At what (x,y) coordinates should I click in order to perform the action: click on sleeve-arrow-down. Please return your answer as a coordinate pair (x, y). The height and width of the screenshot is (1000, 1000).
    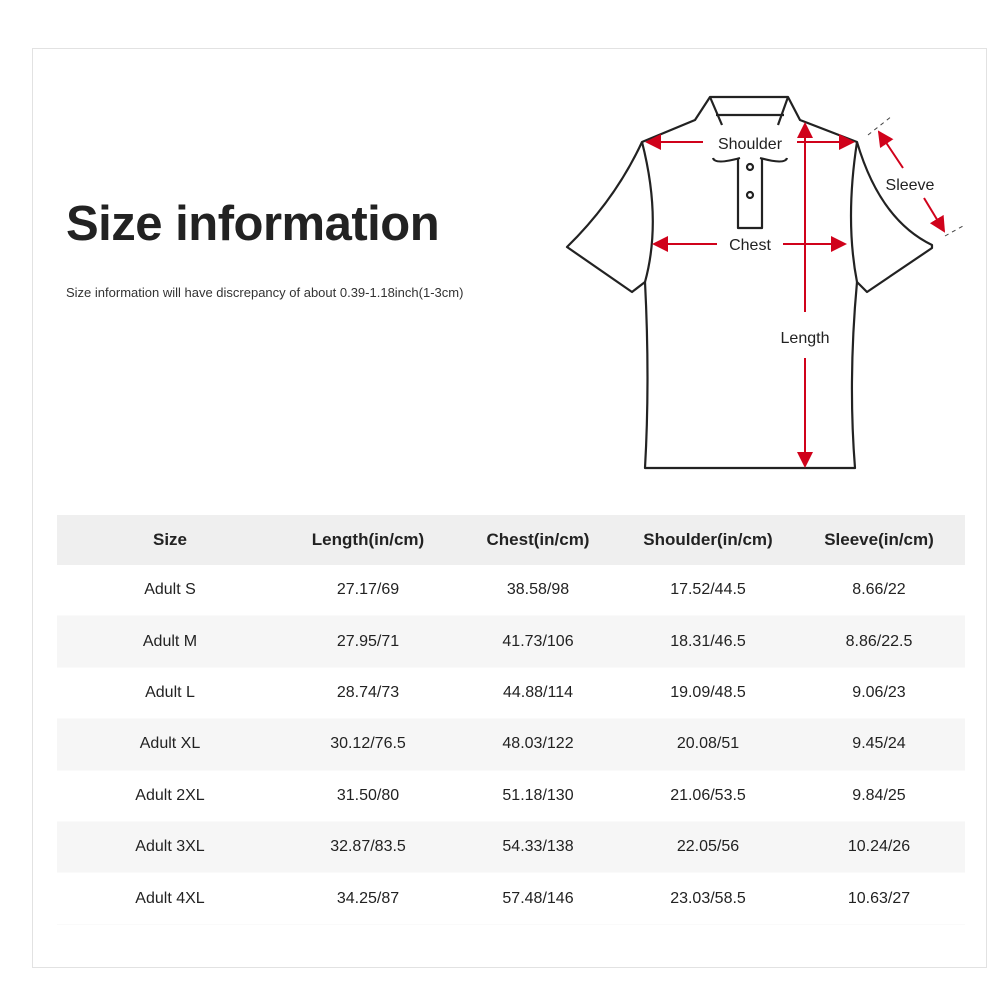
    Looking at the image, I should click on (934, 215).